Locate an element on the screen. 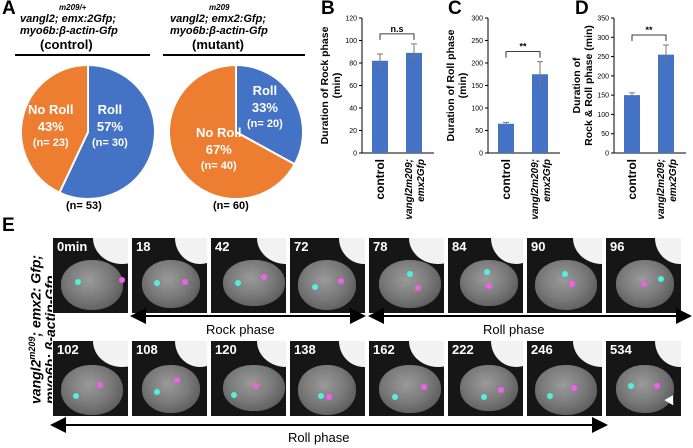 Image resolution: width=693 pixels, height=448 pixels. mutant-pie-chart is located at coordinates (236, 131).